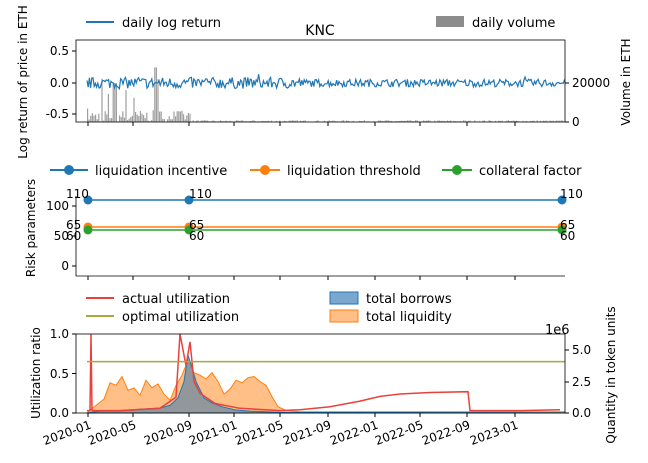  What do you see at coordinates (344, 298) in the screenshot?
I see `legend-borrows-swatch` at bounding box center [344, 298].